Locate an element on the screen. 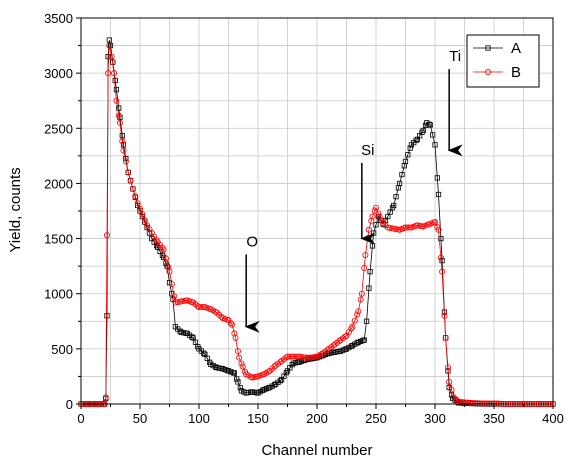 This screenshot has width=566, height=458. legend: AB is located at coordinates (503, 61).